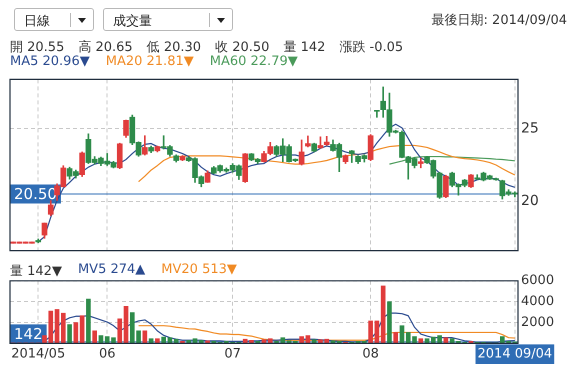 The image size is (573, 371). Describe the element at coordinates (107, 354) in the screenshot. I see `x-tick-label: 06` at that location.